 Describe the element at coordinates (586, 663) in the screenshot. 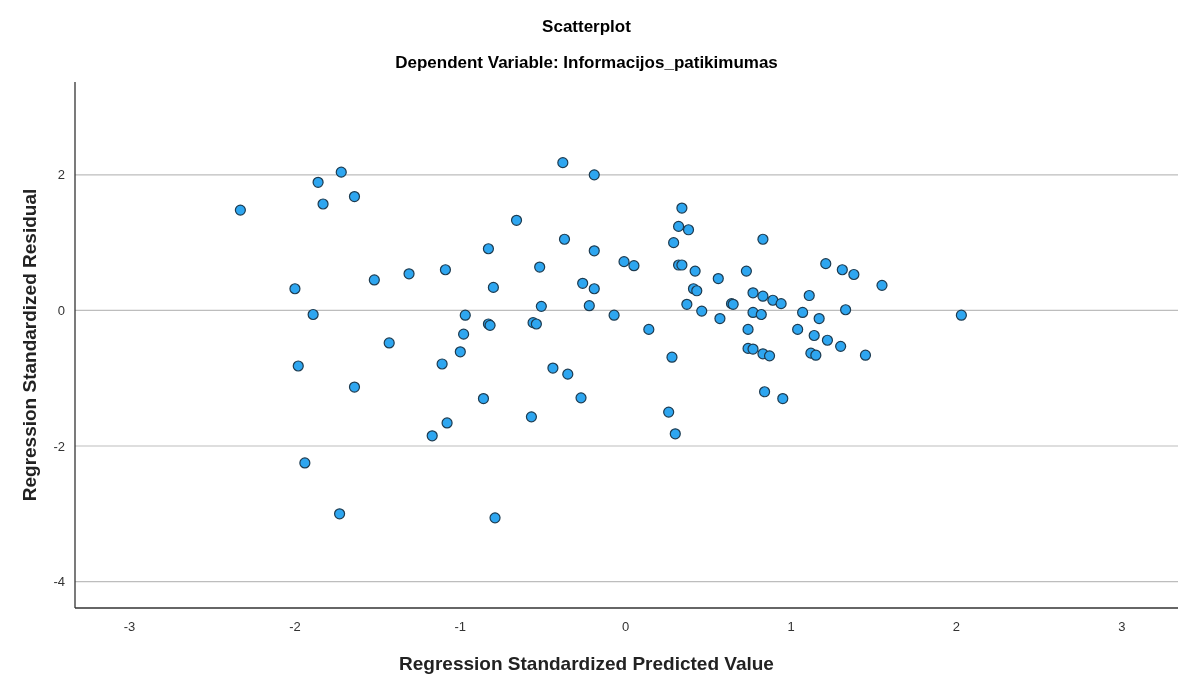

I see `x-axis-title: Regression Standardized Predicted Value` at that location.